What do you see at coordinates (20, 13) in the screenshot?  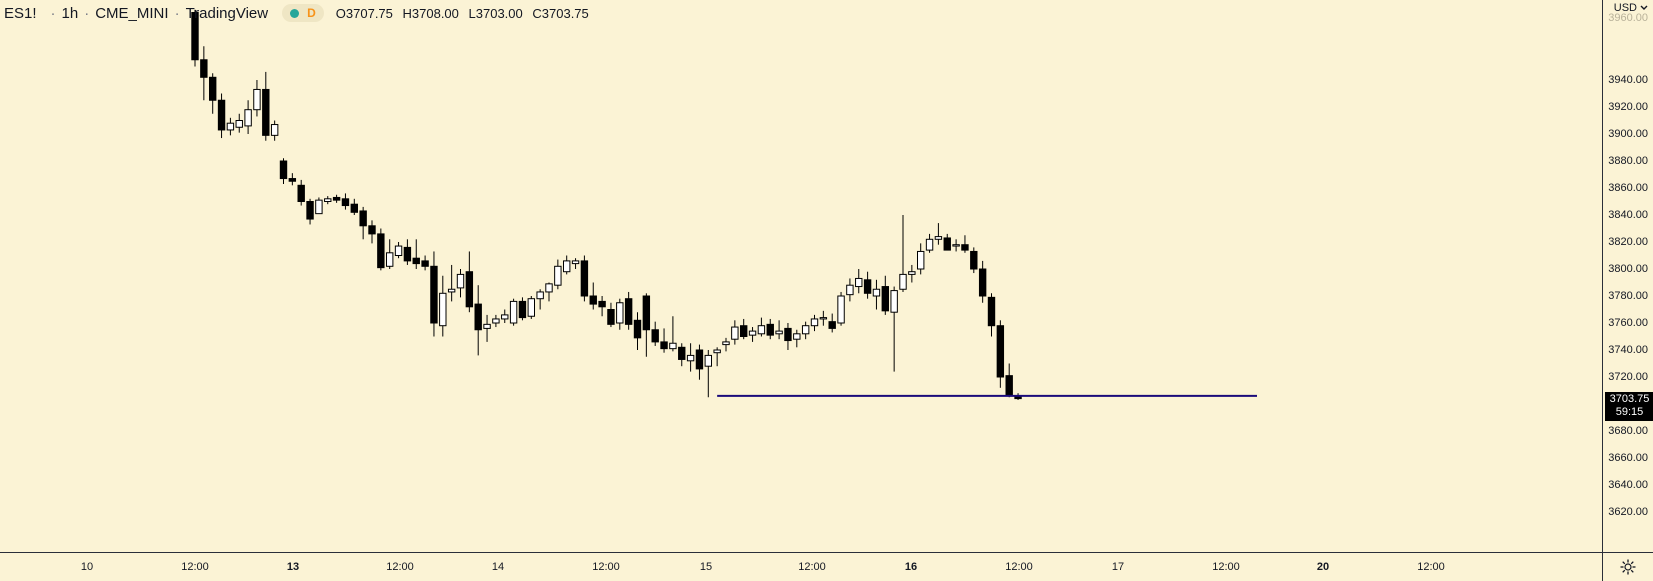 I see `symbol-label: ES1!` at bounding box center [20, 13].